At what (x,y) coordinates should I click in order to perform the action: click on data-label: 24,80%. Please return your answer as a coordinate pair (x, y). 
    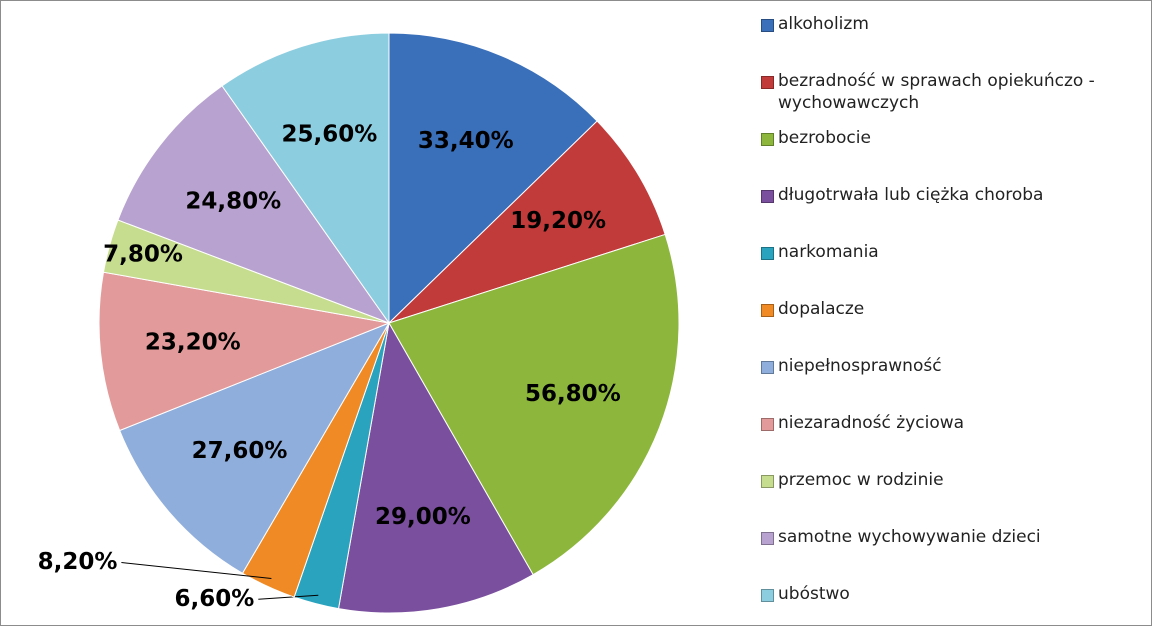
    Looking at the image, I should click on (233, 202).